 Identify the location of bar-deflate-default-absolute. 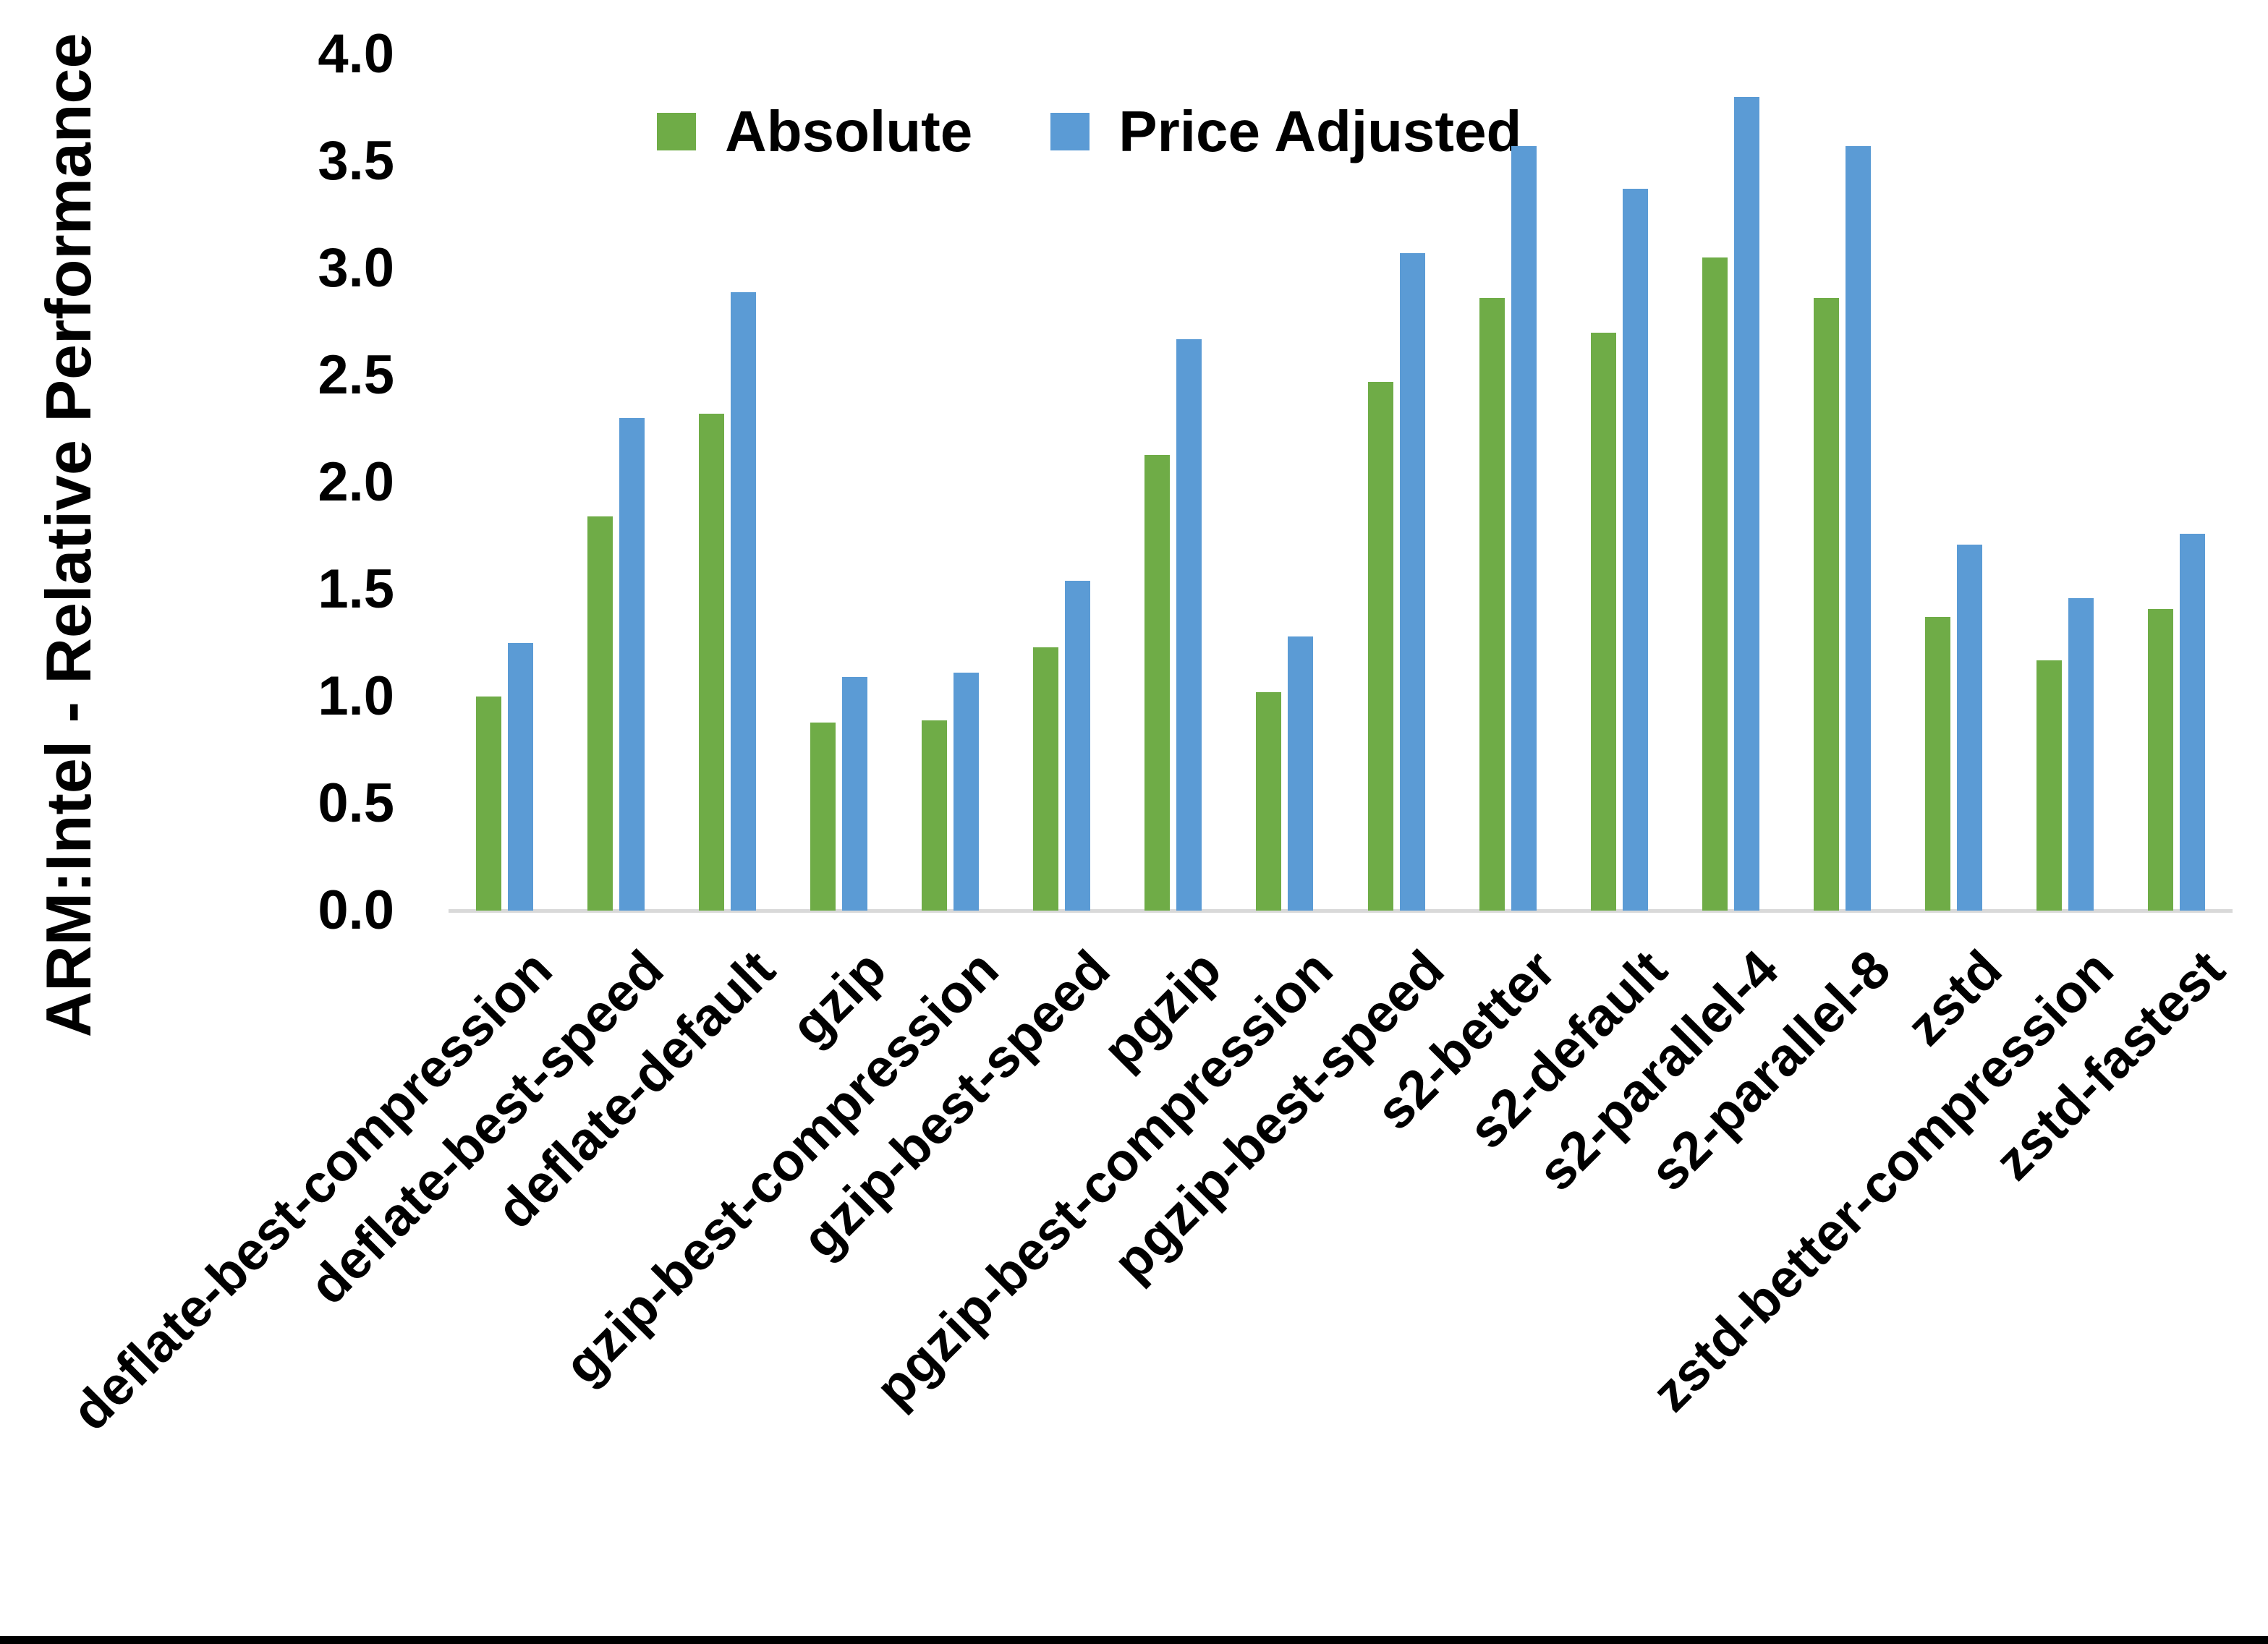
(711, 662).